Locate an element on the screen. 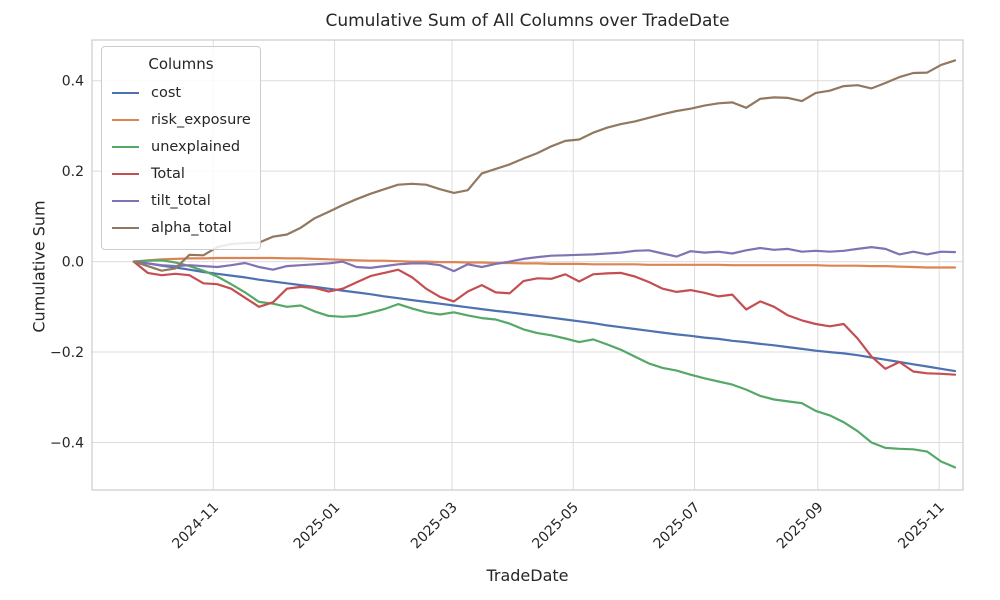 The image size is (1000, 600). legend-swatch-Total is located at coordinates (125, 173).